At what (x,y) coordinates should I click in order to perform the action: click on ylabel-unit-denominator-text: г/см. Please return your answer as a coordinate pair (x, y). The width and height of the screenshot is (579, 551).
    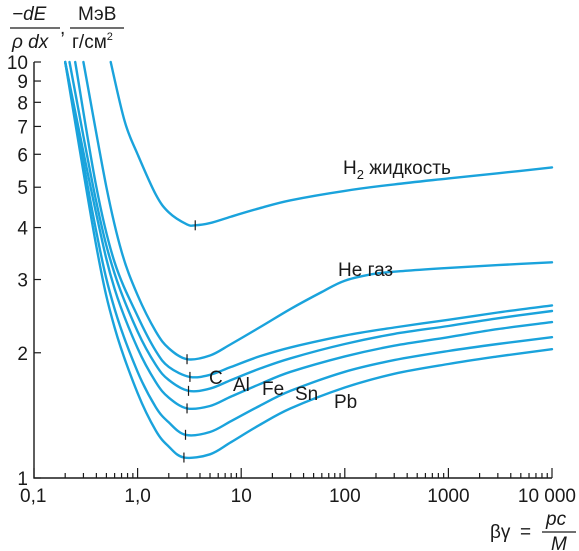
    Looking at the image, I should click on (89, 42).